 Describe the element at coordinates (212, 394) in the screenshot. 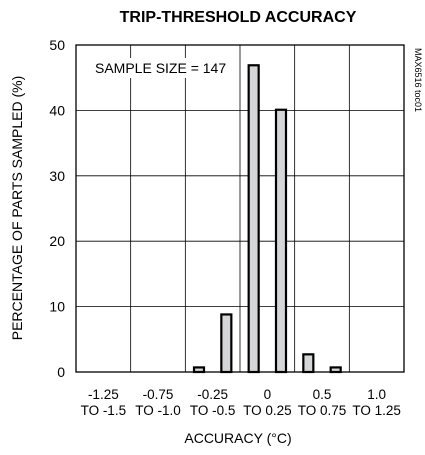

I see `x-tick-label: -0.25` at that location.